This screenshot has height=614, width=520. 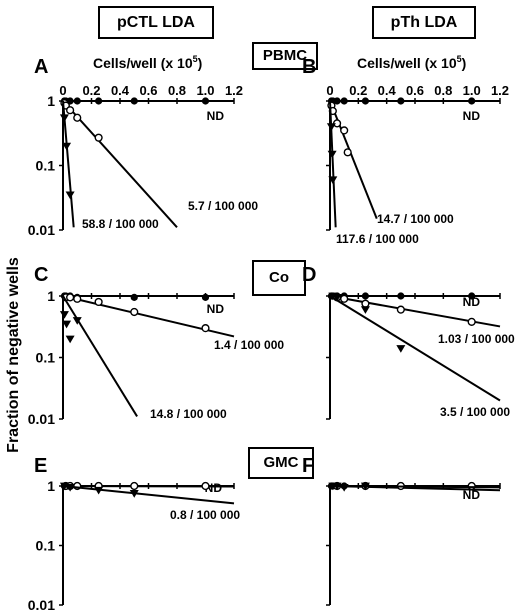 I want to click on panel-letter-e: E, so click(x=40, y=466).